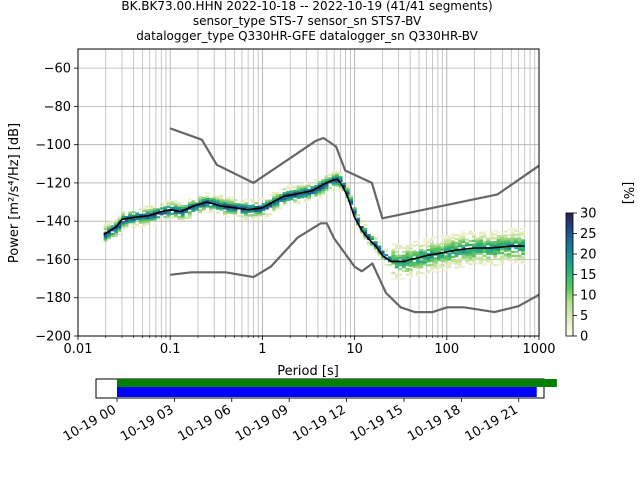 The width and height of the screenshot is (640, 480). What do you see at coordinates (585, 276) in the screenshot?
I see `colorbar-ticks: 0 5 10 15 20 25 30` at bounding box center [585, 276].